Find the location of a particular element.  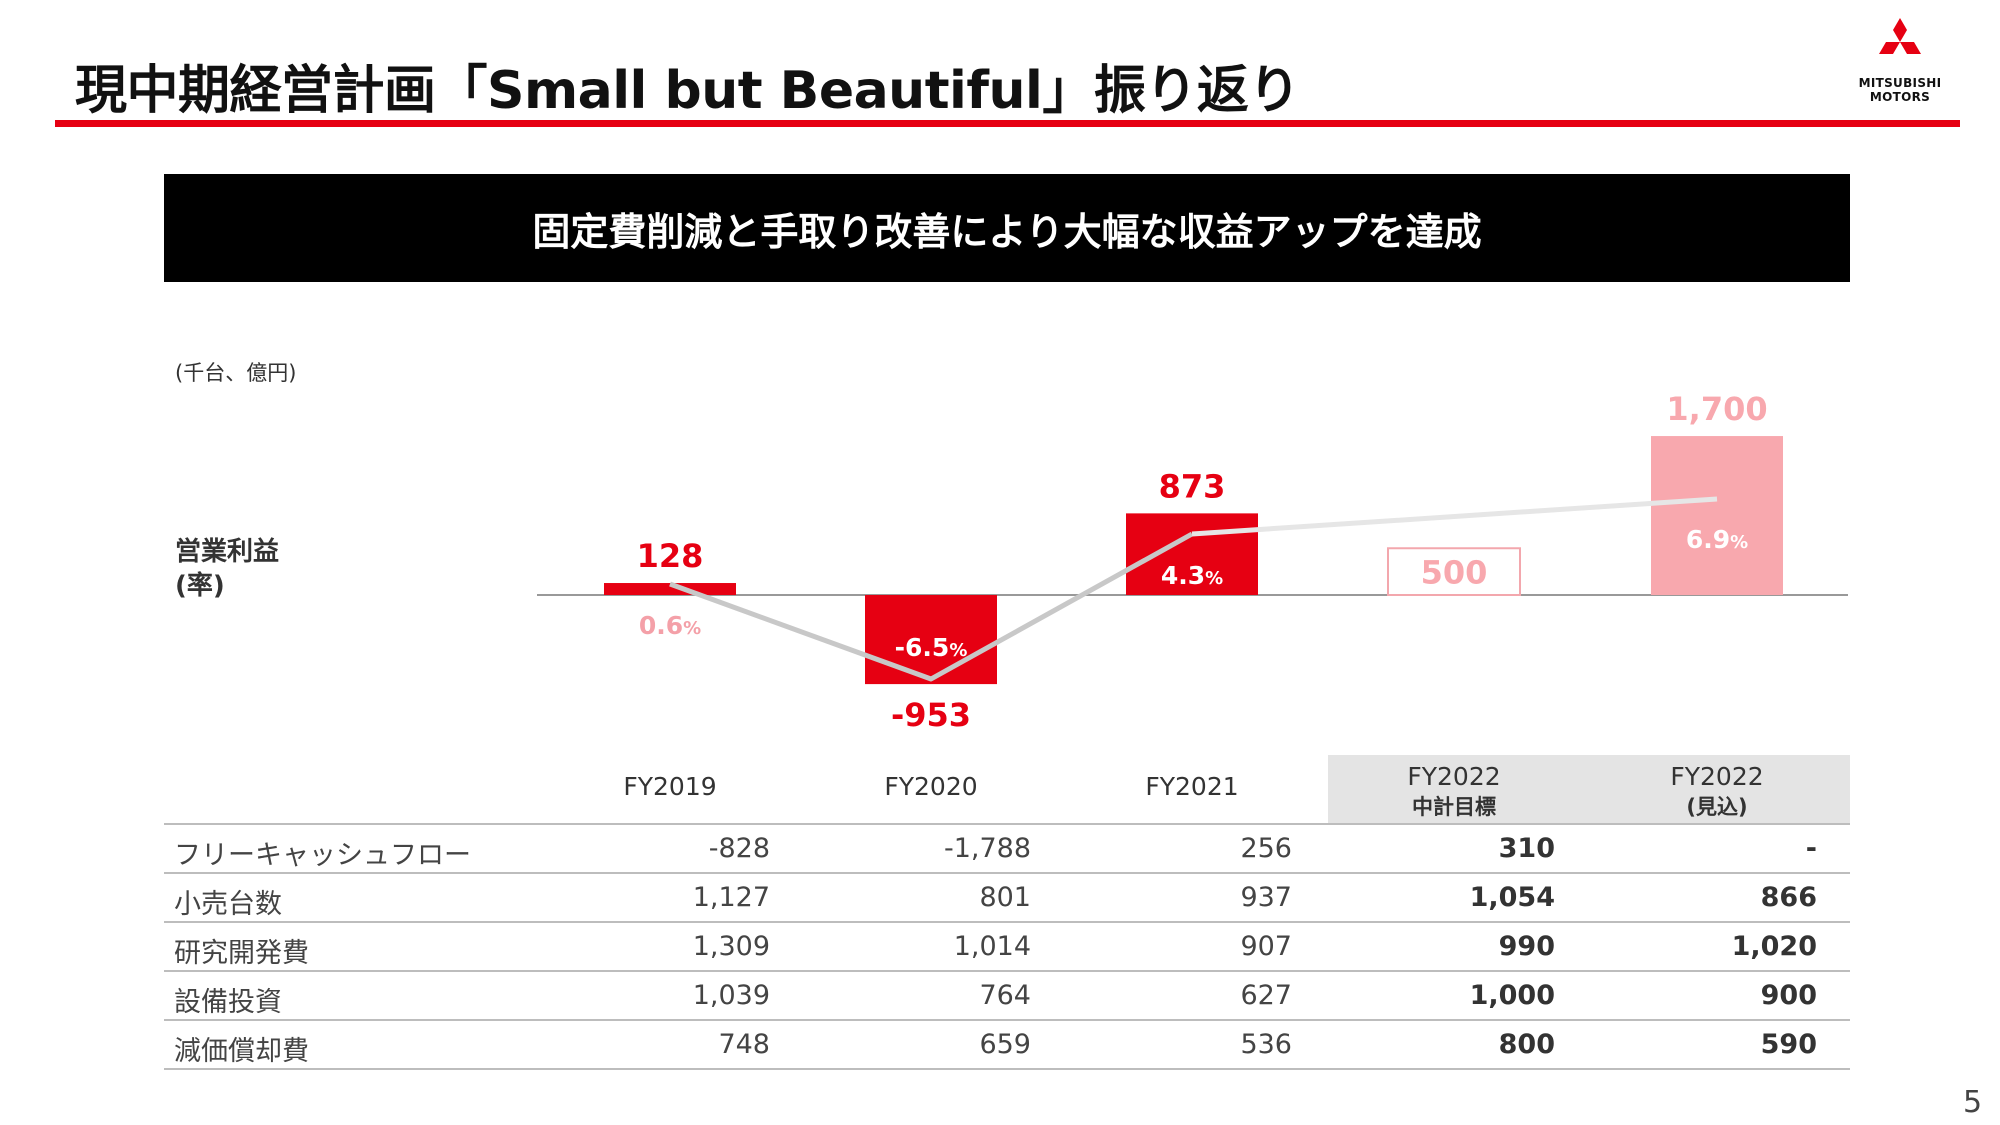

row-label: フリーキャッシュフロー is located at coordinates (322, 855).